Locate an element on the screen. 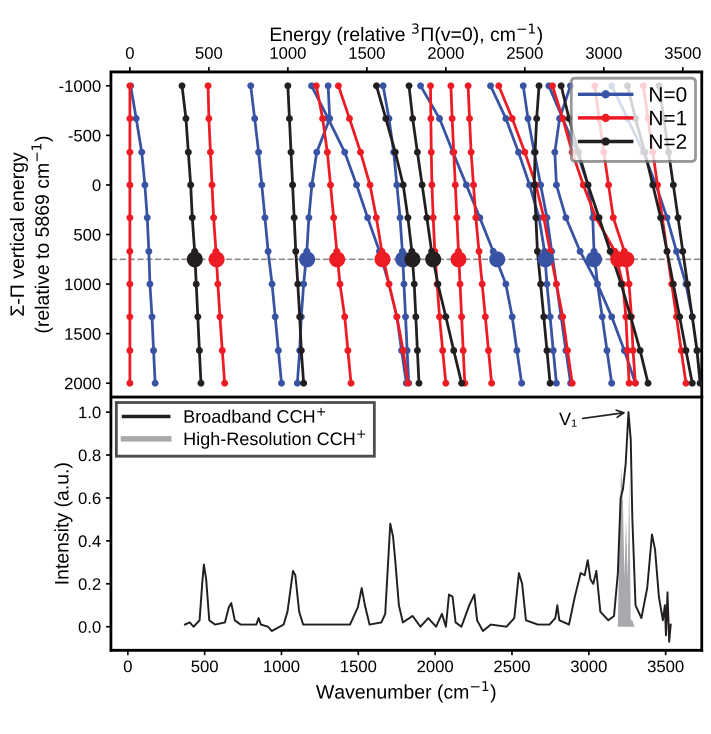  y-tick-label: 0.4 is located at coordinates (89, 541).